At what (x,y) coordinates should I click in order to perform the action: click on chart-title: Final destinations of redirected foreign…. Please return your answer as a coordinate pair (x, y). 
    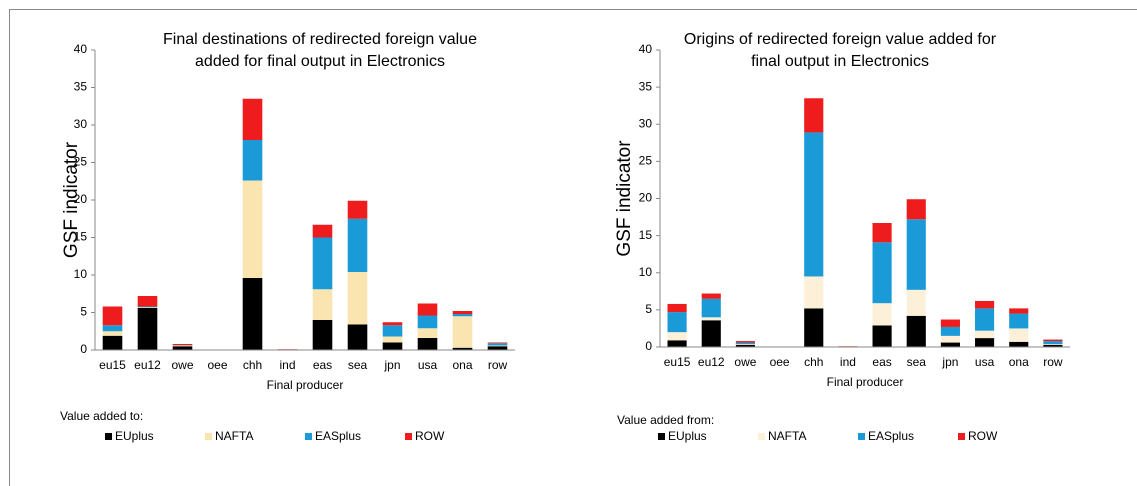
    Looking at the image, I should click on (320, 39).